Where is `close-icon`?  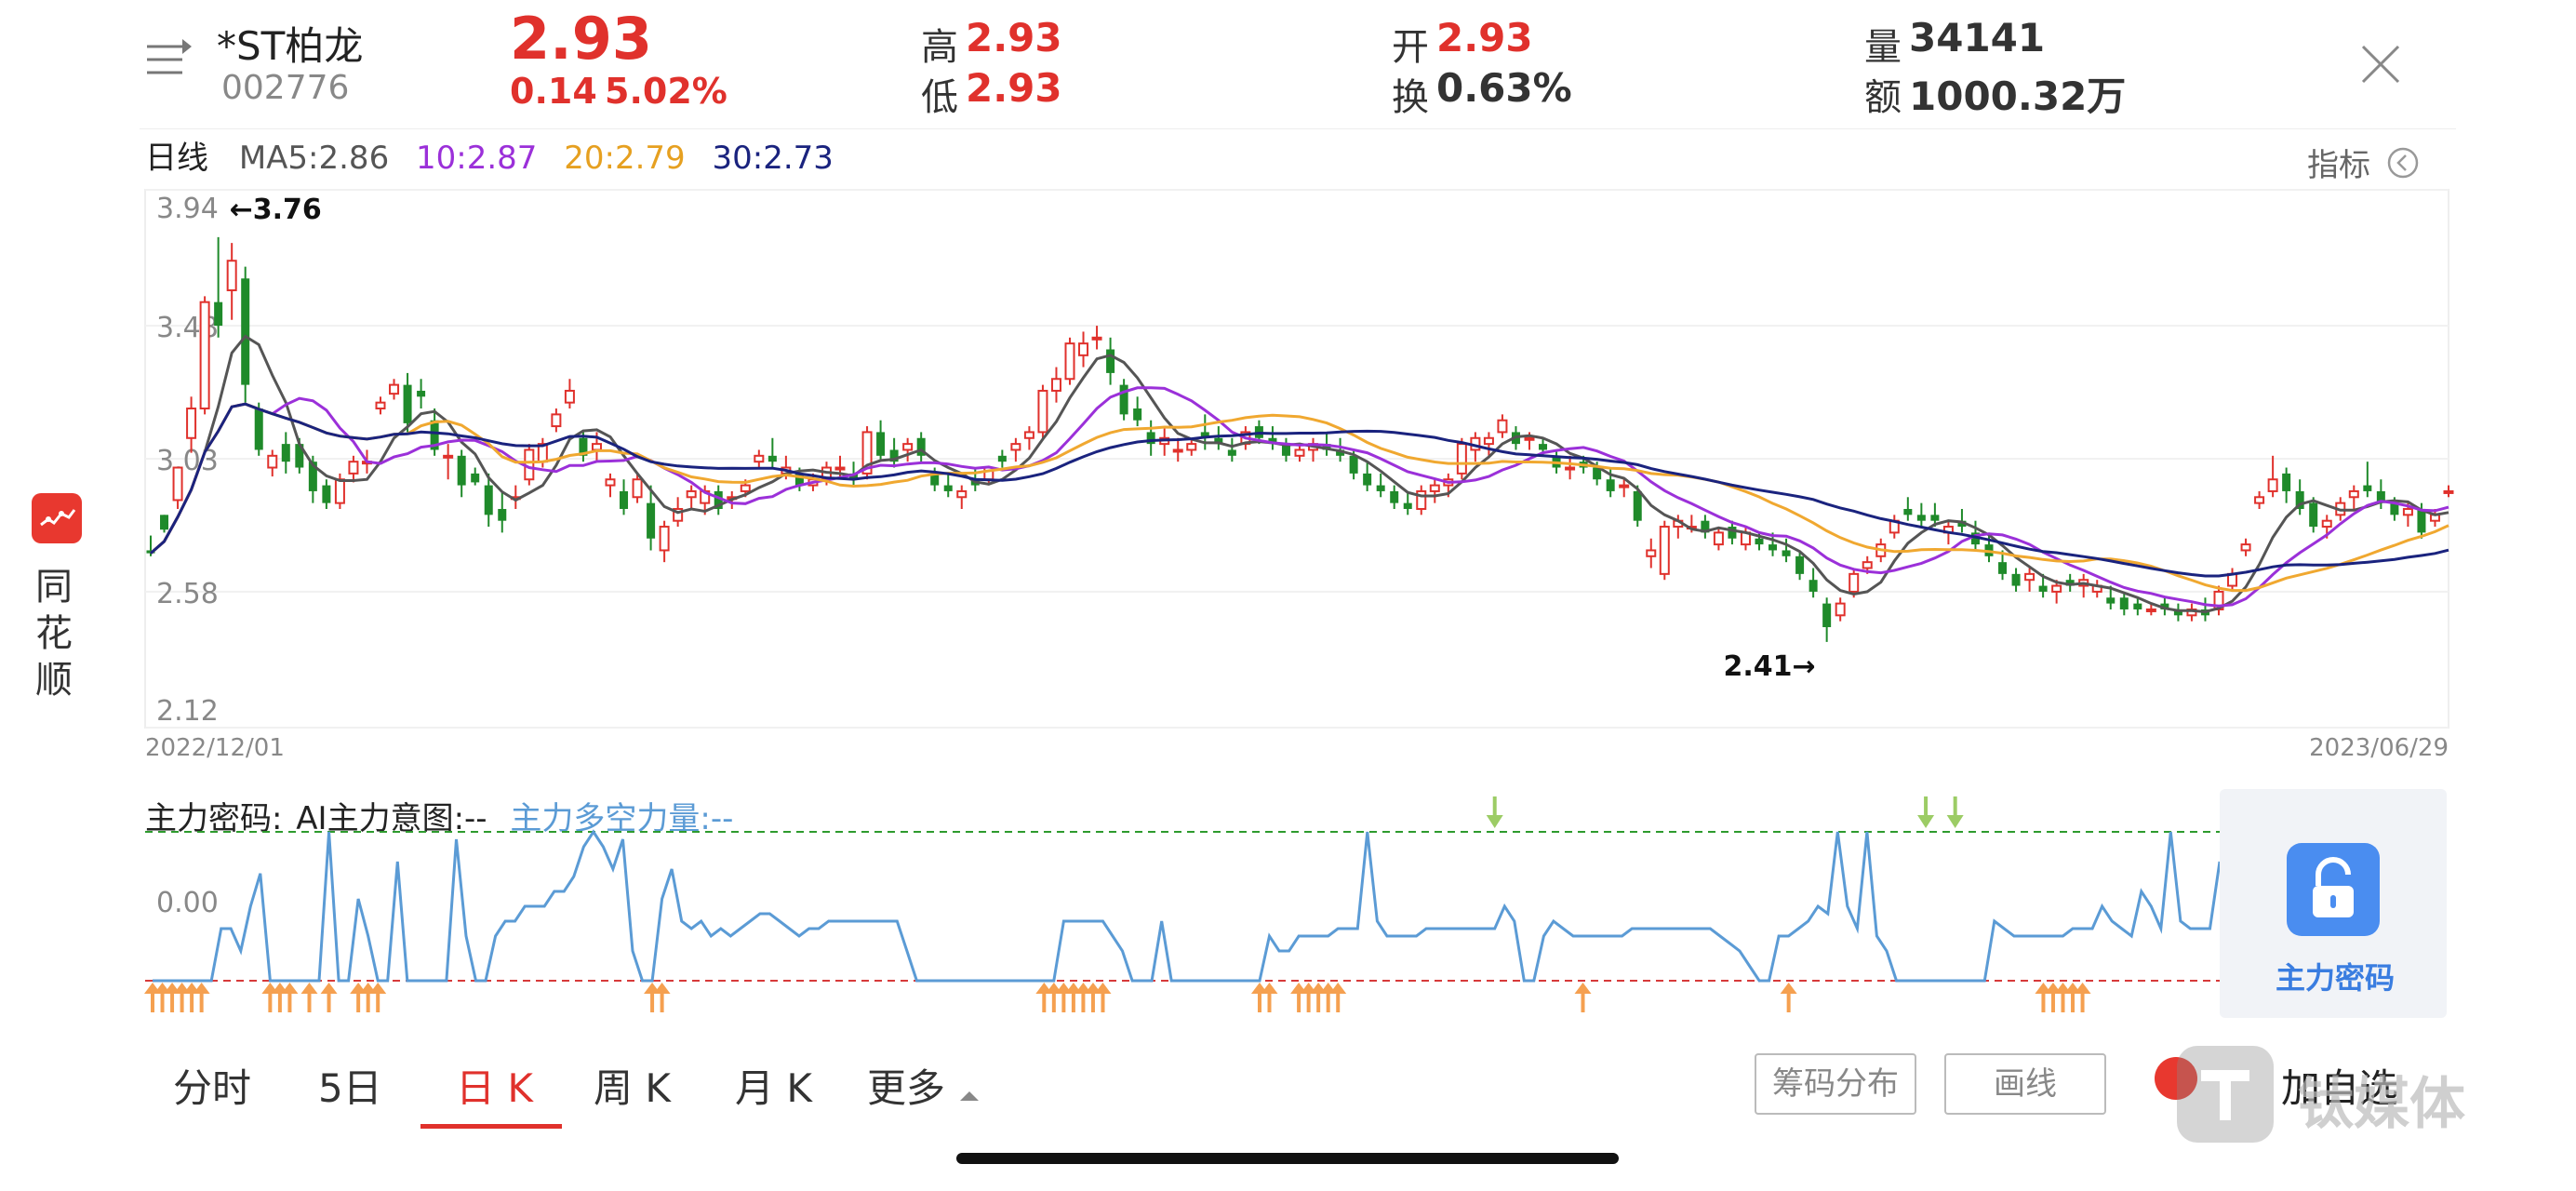 close-icon is located at coordinates (2380, 64).